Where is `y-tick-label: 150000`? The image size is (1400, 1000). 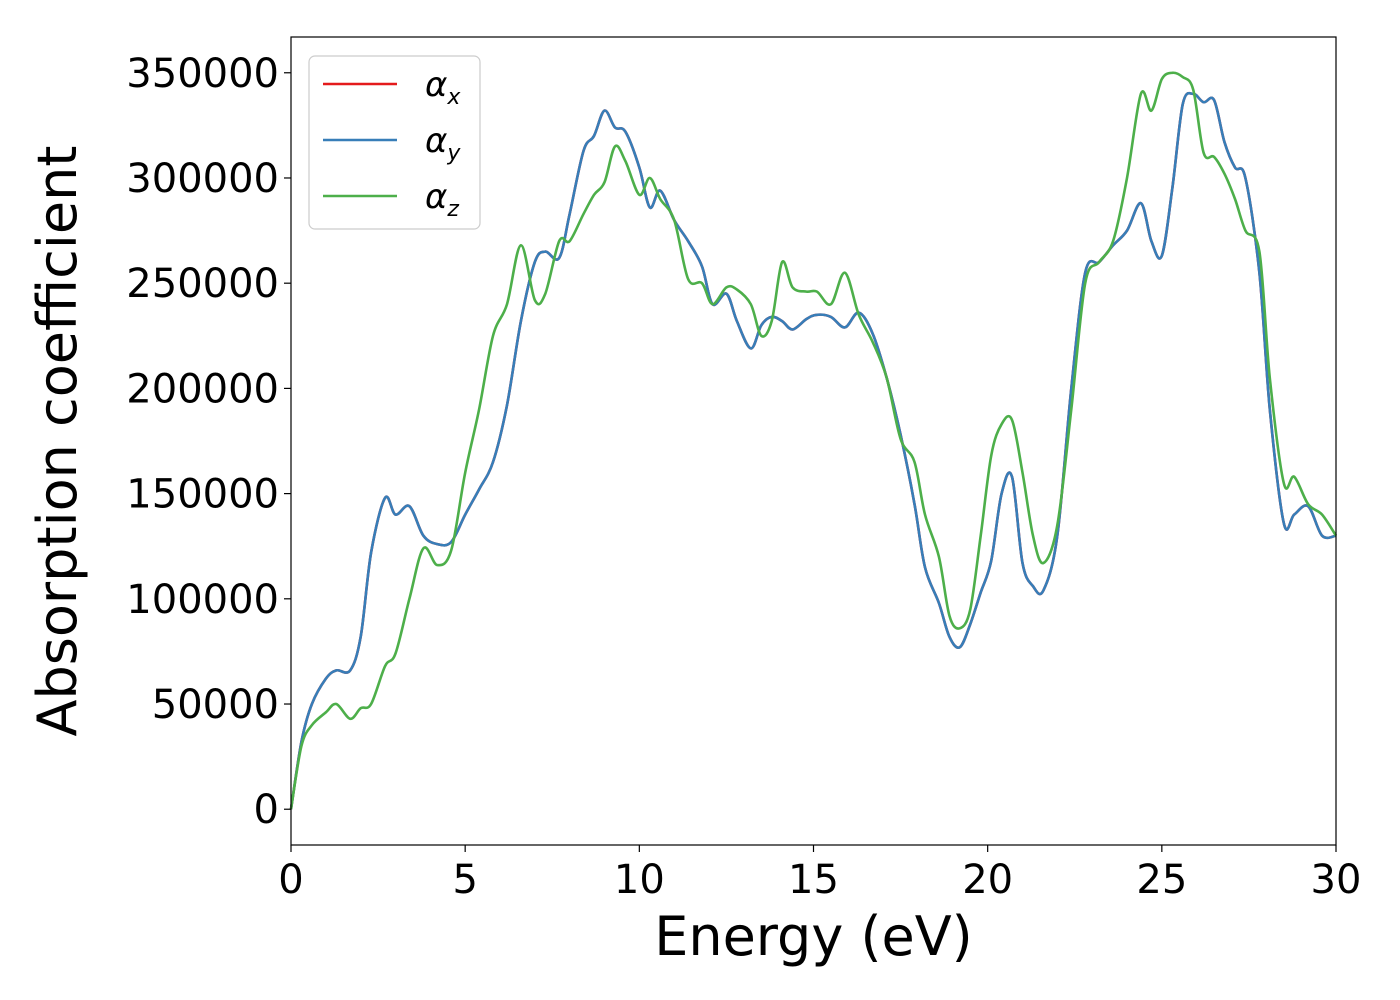 y-tick-label: 150000 is located at coordinates (202, 495).